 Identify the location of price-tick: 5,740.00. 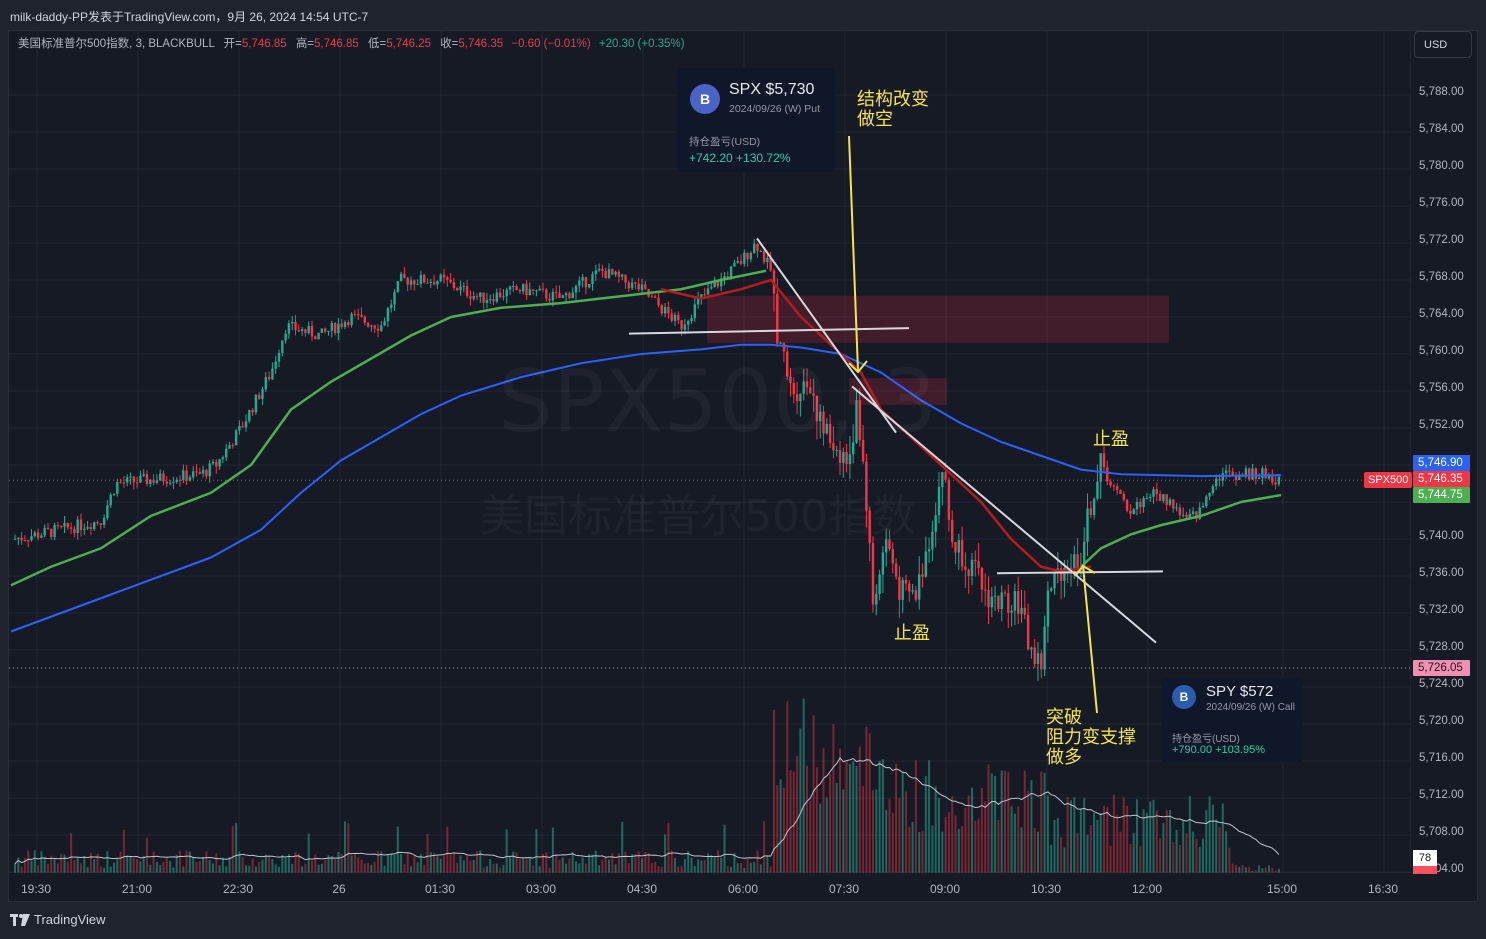
(1441, 536).